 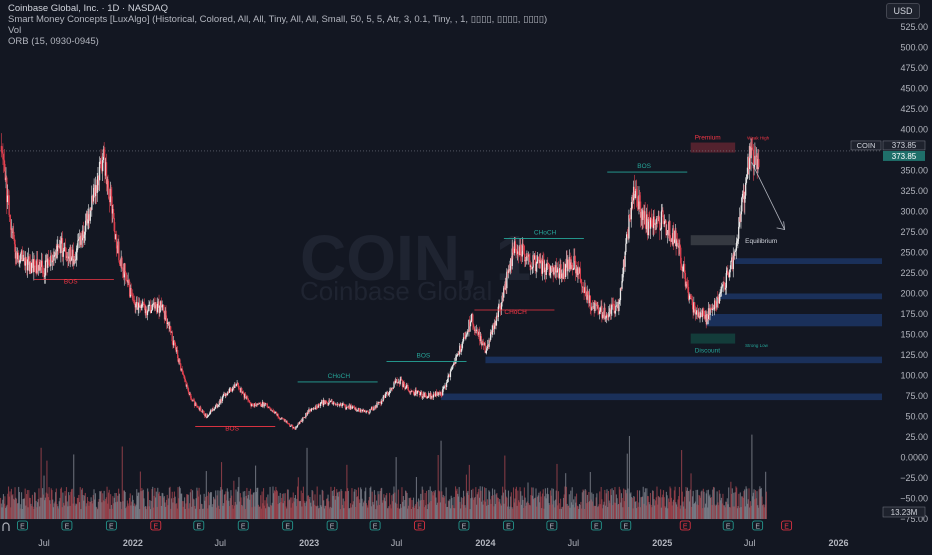 What do you see at coordinates (914, 458) in the screenshot?
I see `y-tick-label: 0.0000` at bounding box center [914, 458].